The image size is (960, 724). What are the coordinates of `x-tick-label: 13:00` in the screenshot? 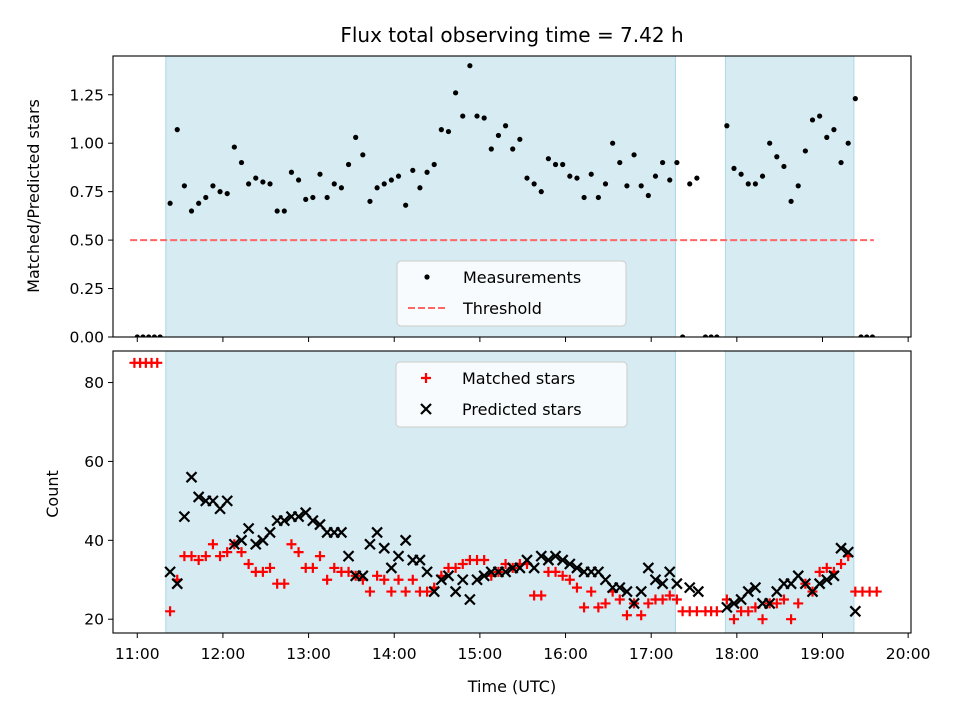 It's located at (308, 654).